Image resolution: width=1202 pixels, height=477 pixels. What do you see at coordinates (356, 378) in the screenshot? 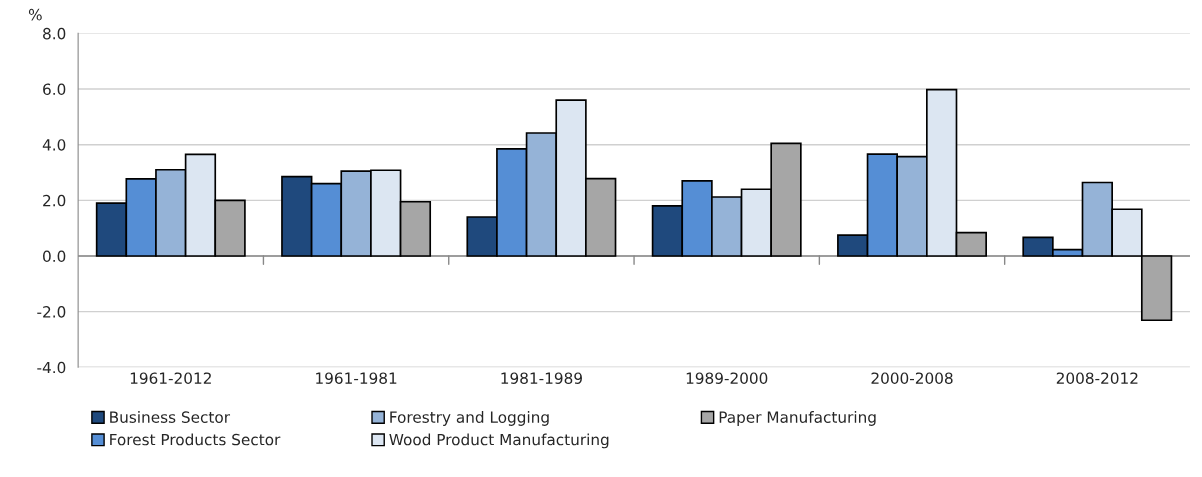
I see `x-tick-label: 1961-1981` at bounding box center [356, 378].